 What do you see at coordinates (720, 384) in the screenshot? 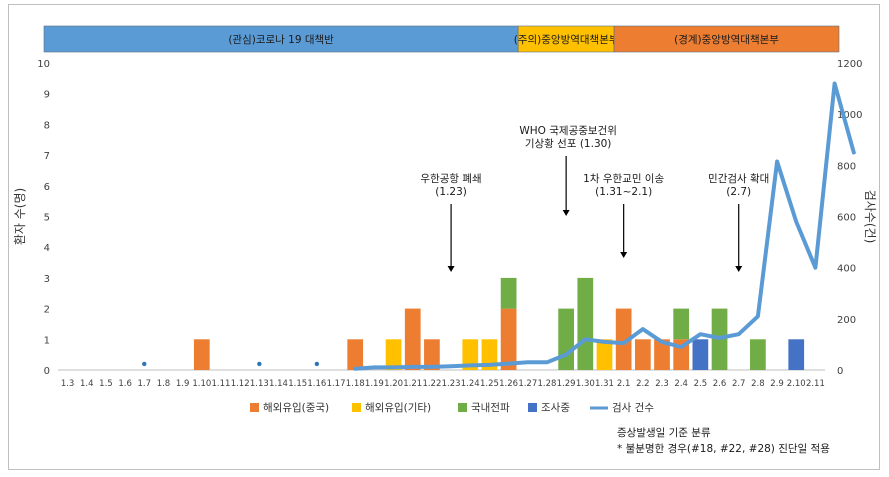
I see `x-tick-label: 2.6` at bounding box center [720, 384].